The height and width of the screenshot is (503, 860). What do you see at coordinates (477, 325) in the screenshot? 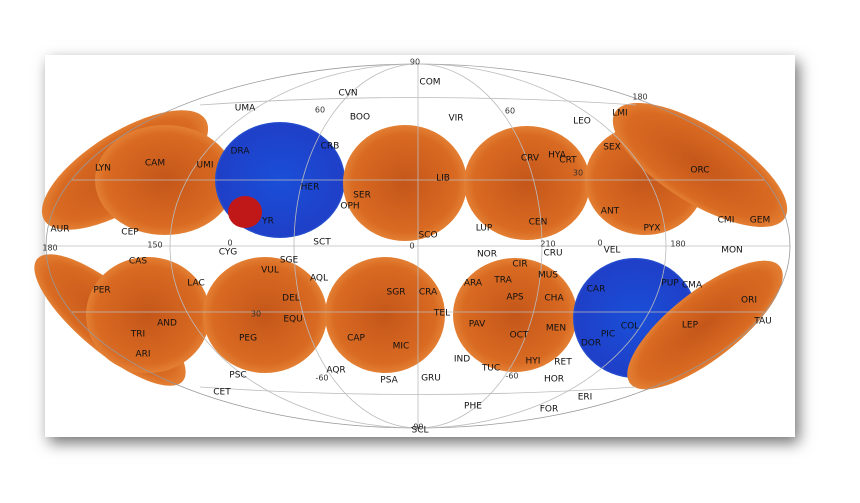
I see `constellation-label: PAV` at bounding box center [477, 325].